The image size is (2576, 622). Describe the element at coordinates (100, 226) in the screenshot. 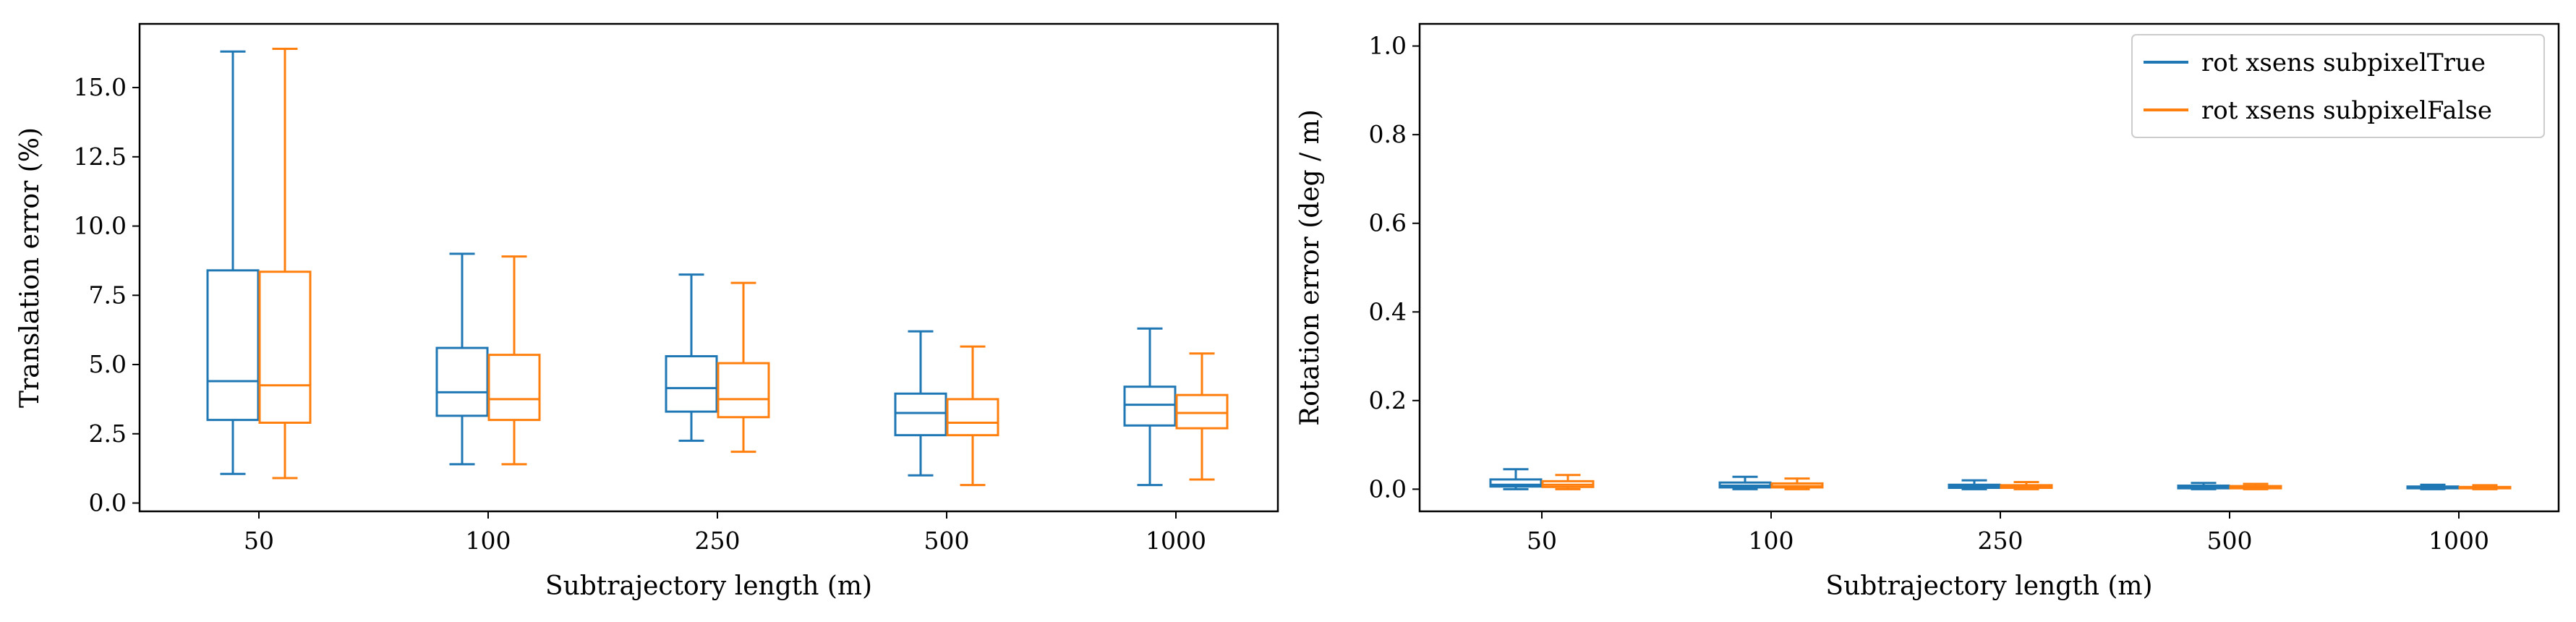

I see `y-tick-label: 10.0` at that location.